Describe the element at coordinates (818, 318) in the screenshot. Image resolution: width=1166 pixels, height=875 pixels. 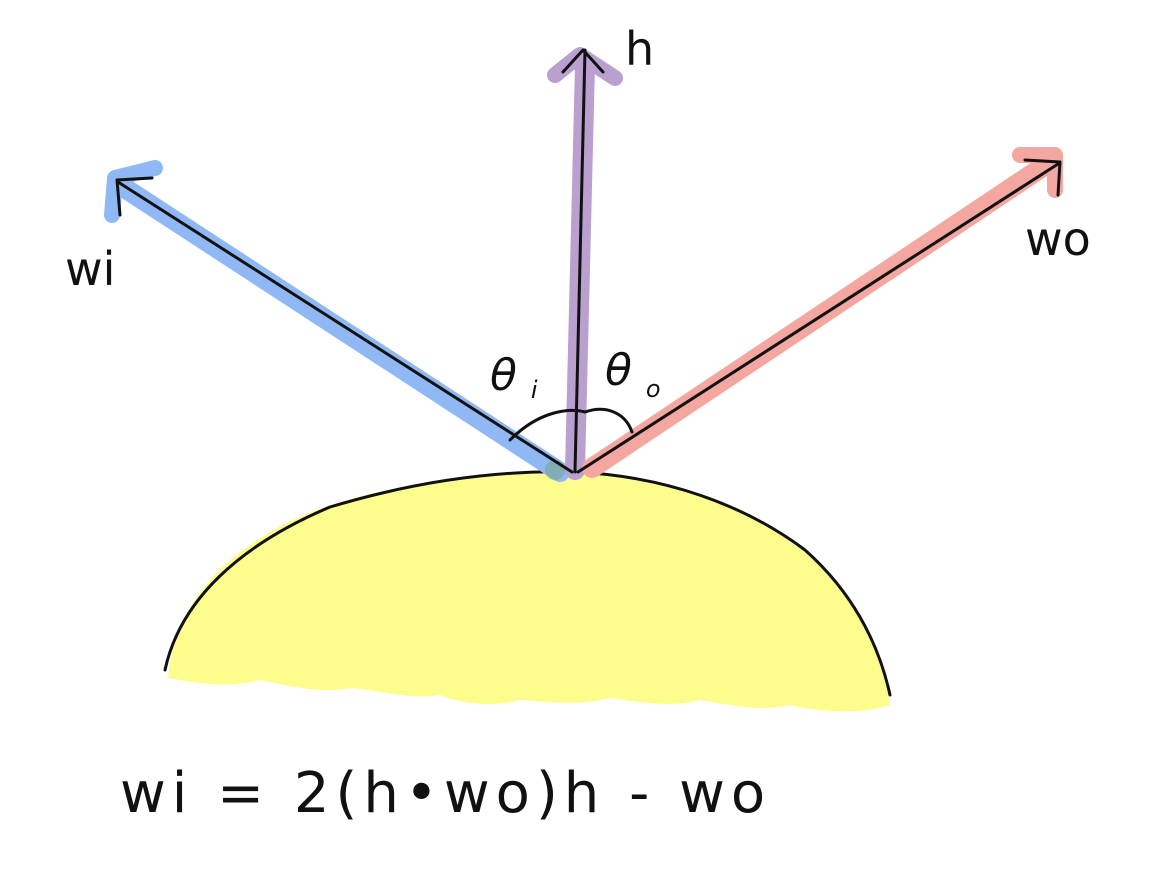
I see `wo-vector` at that location.